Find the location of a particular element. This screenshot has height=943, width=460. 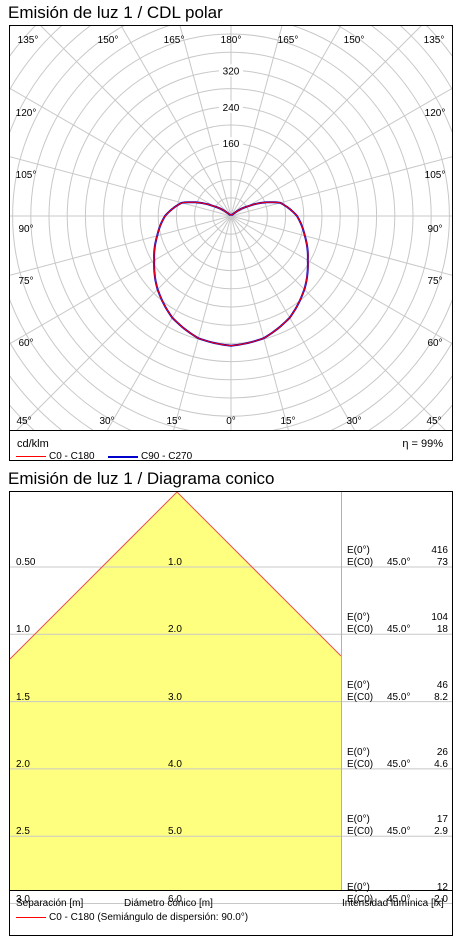

conic-diameter-value: 3.0 is located at coordinates (175, 697).